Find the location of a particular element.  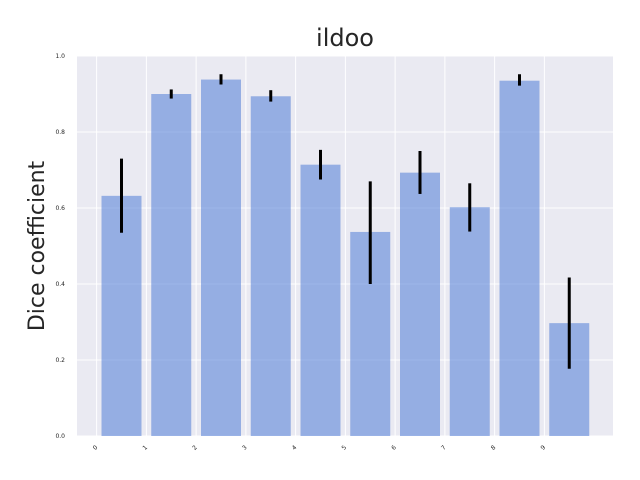

x-tick-label: 8 is located at coordinates (494, 448).